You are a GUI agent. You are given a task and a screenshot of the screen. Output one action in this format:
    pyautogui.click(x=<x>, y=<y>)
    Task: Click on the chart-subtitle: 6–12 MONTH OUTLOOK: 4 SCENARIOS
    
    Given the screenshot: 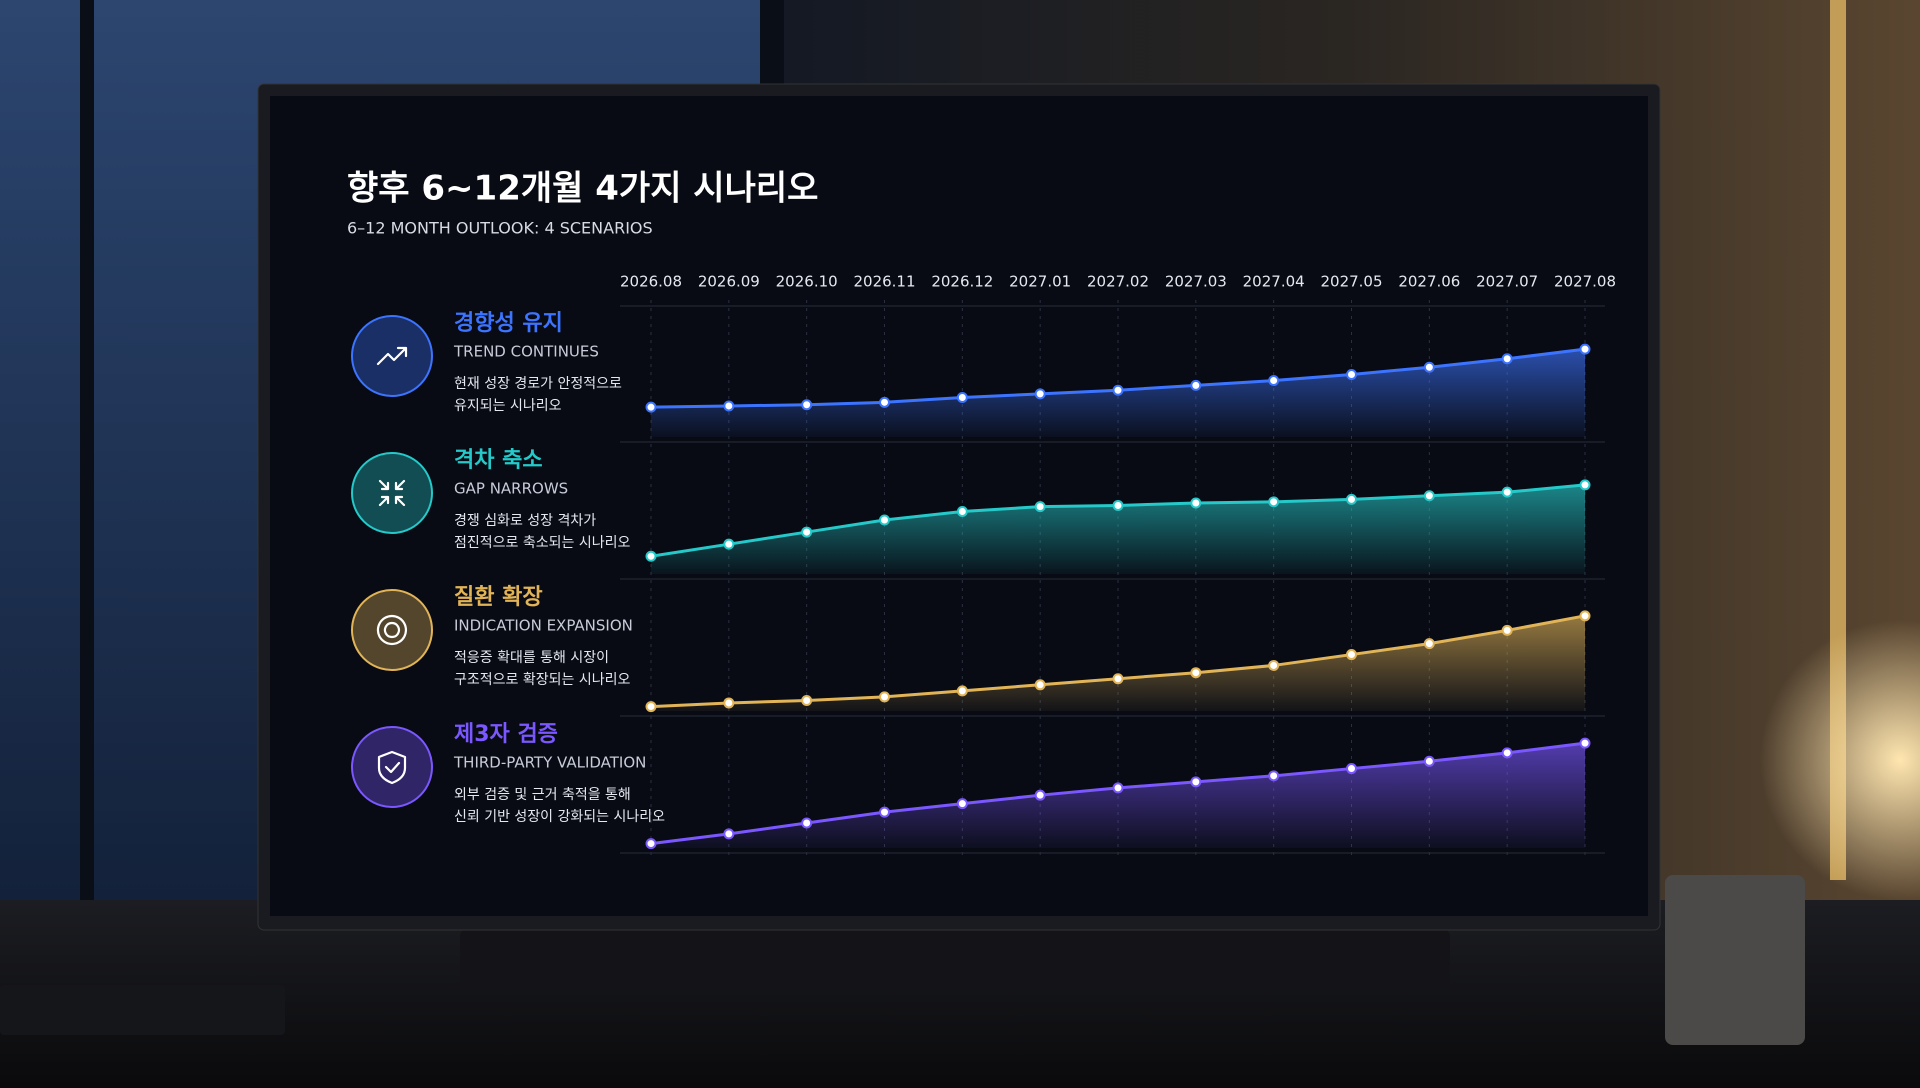 What is the action you would take?
    pyautogui.click(x=500, y=228)
    